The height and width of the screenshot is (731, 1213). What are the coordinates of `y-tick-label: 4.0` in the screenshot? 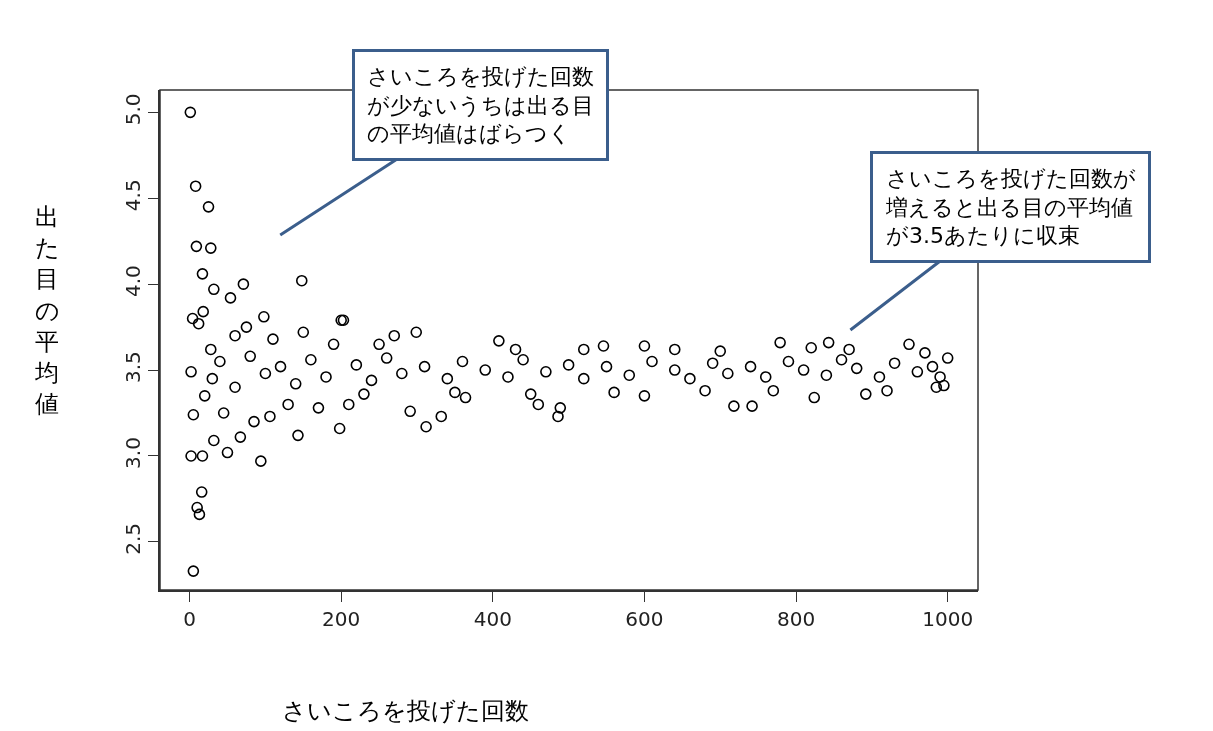 It's located at (133, 281).